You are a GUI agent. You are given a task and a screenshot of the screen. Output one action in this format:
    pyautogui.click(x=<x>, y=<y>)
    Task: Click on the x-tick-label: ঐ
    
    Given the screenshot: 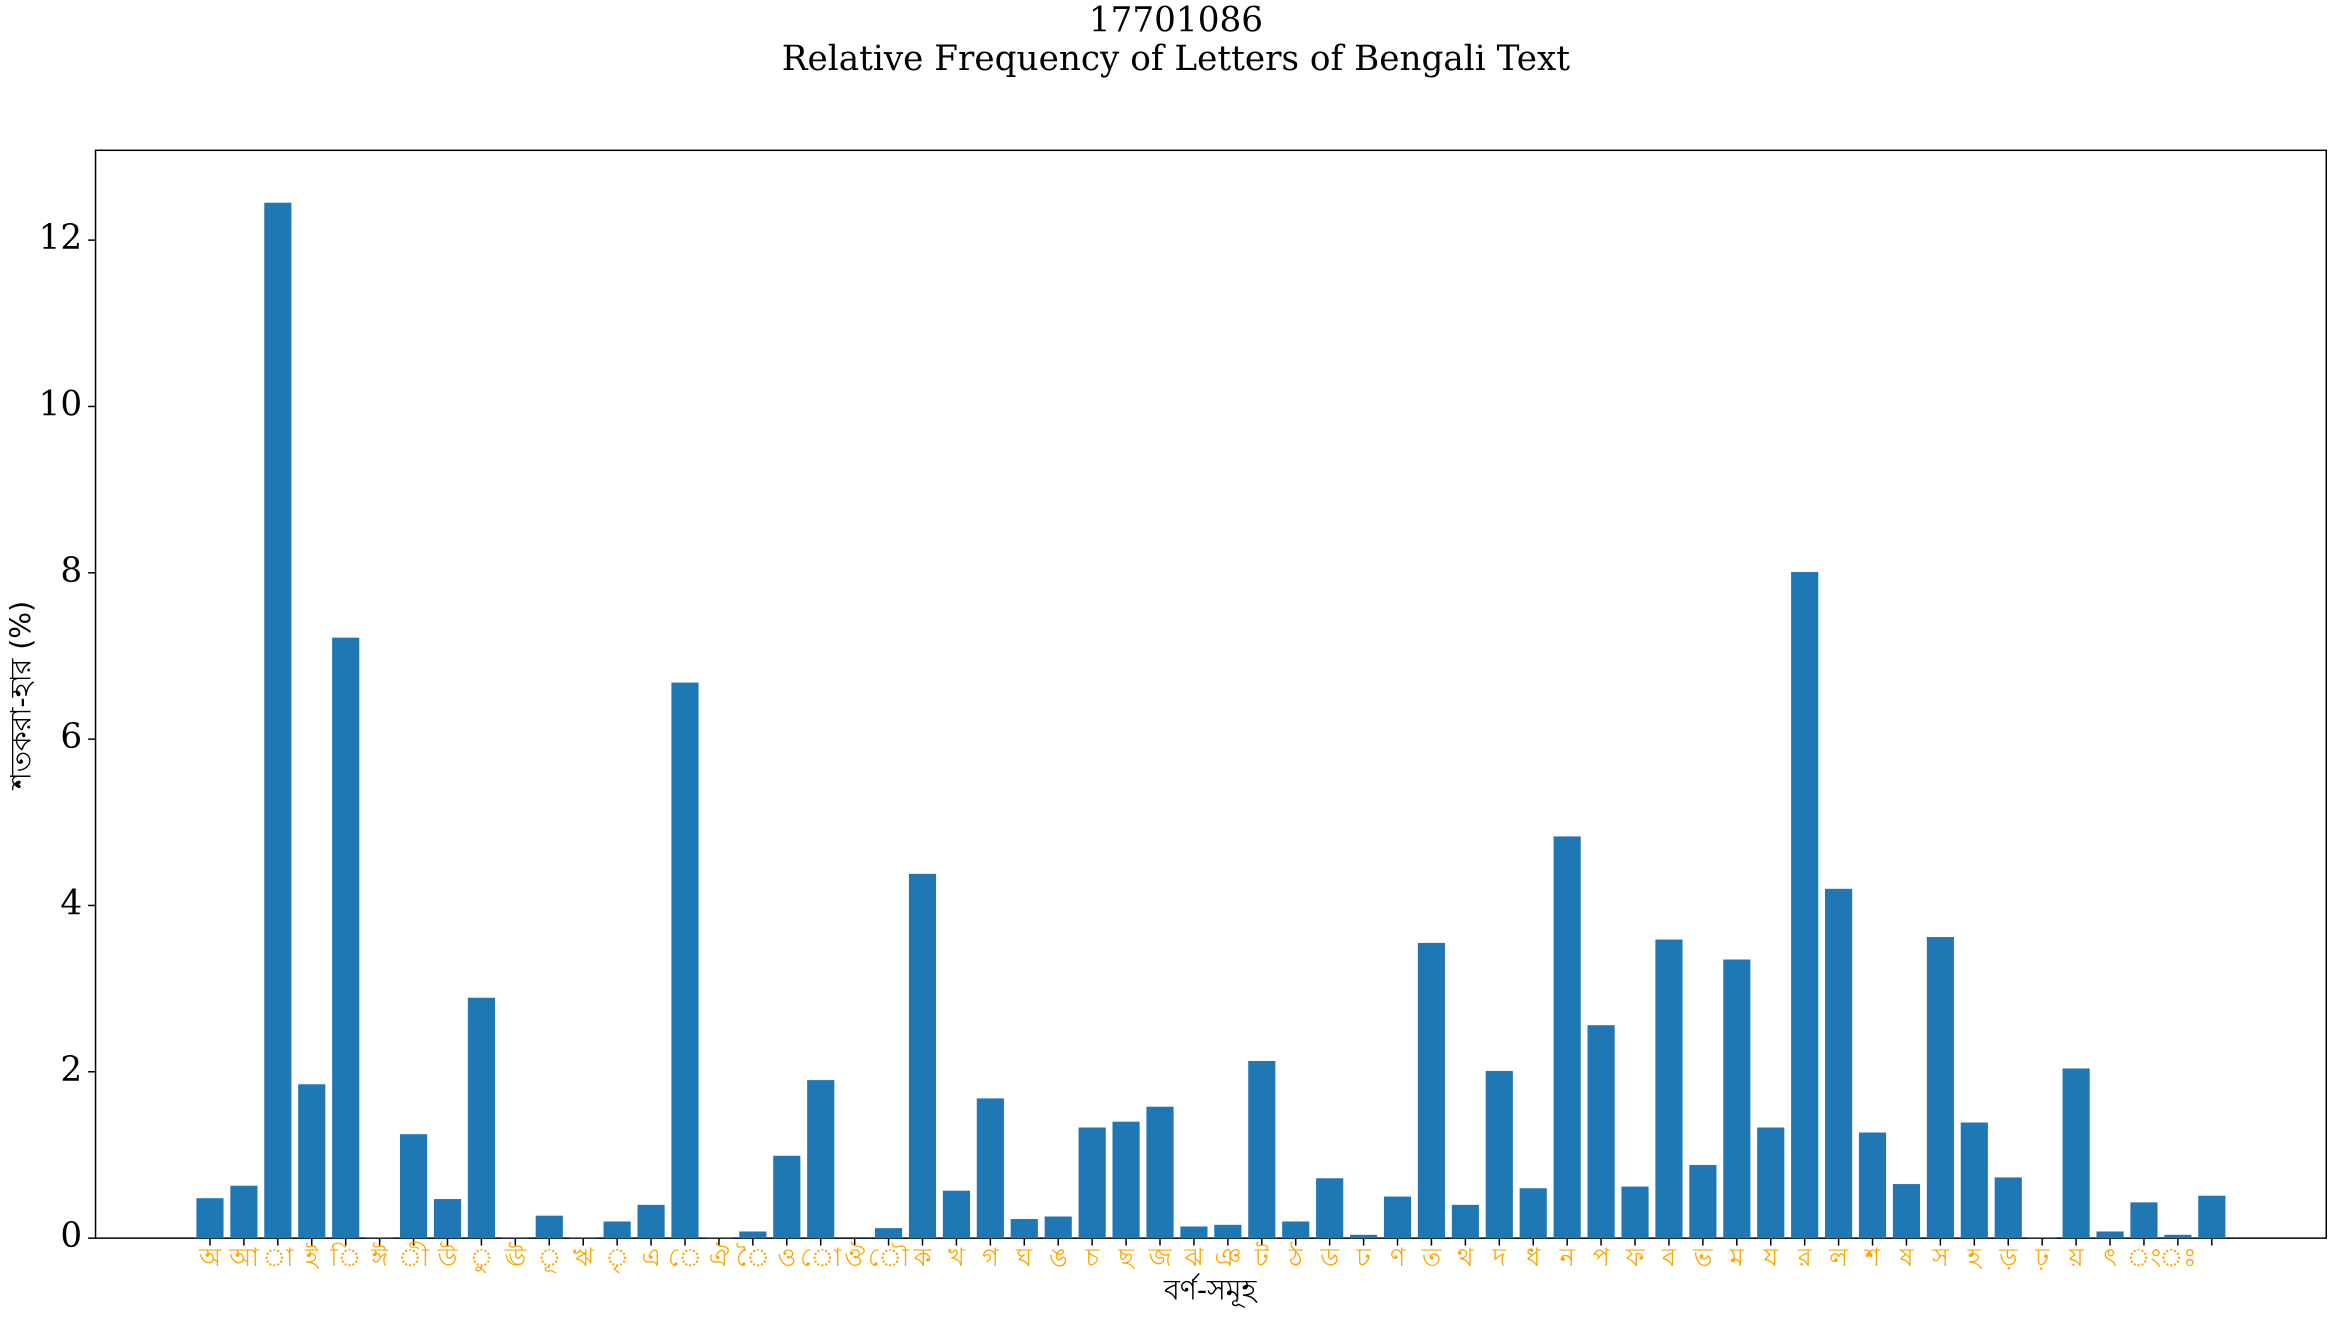 What is the action you would take?
    pyautogui.click(x=719, y=1257)
    